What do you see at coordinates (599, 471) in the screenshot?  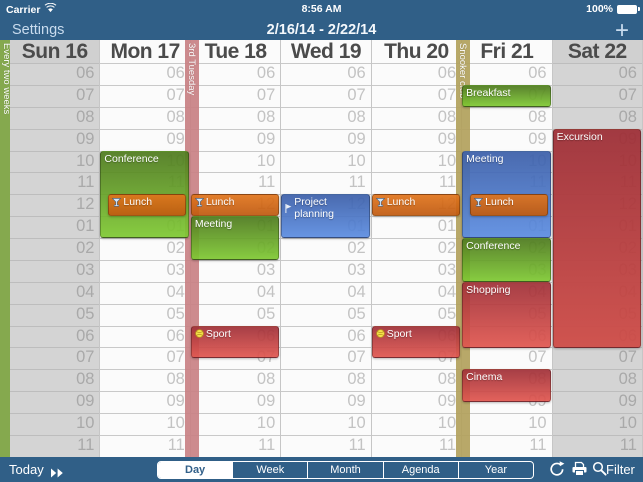 I see `search-icon` at bounding box center [599, 471].